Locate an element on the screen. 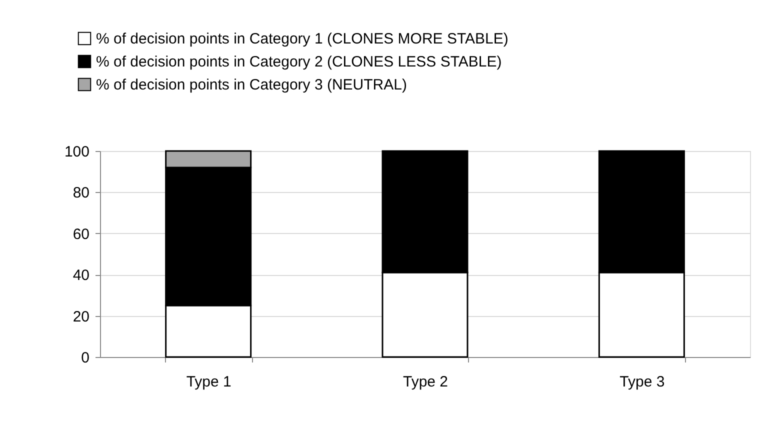 The width and height of the screenshot is (761, 444). y-tick-label: 20 is located at coordinates (81, 317).